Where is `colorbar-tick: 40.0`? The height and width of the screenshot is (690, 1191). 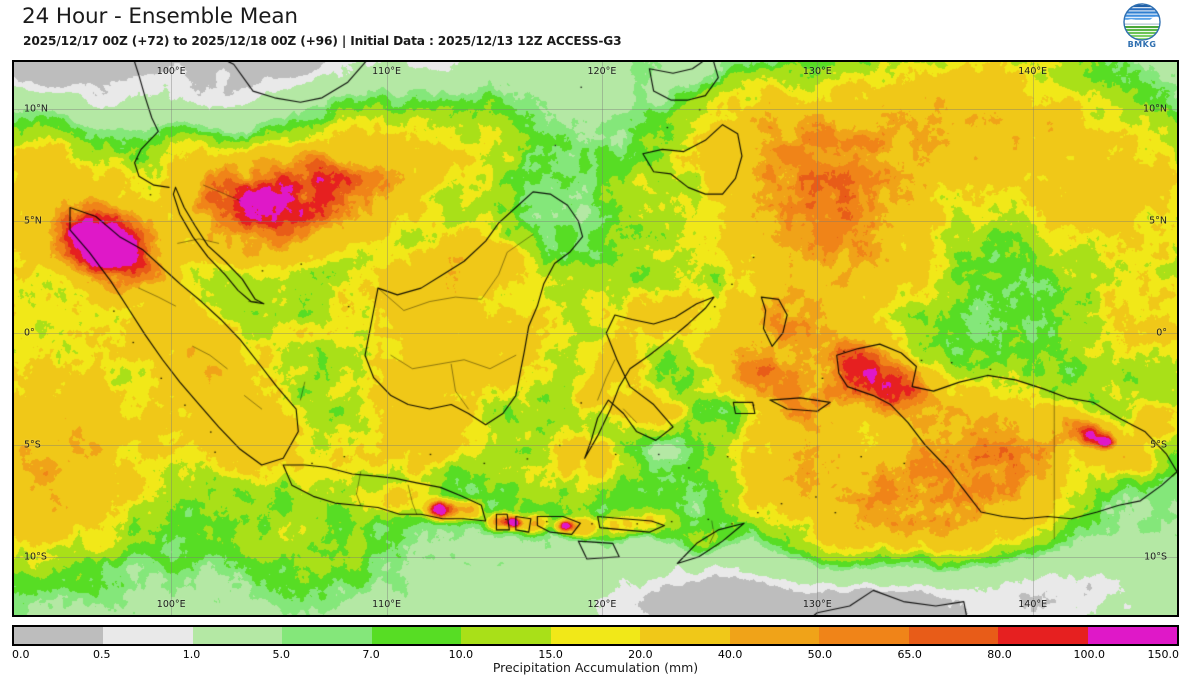
colorbar-tick: 40.0 is located at coordinates (730, 654).